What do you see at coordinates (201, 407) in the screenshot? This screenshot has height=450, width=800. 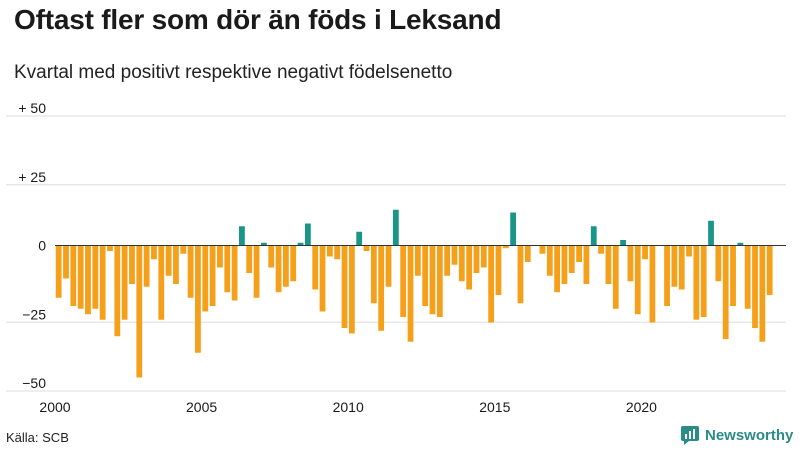 I see `x-tick-label: 2005` at bounding box center [201, 407].